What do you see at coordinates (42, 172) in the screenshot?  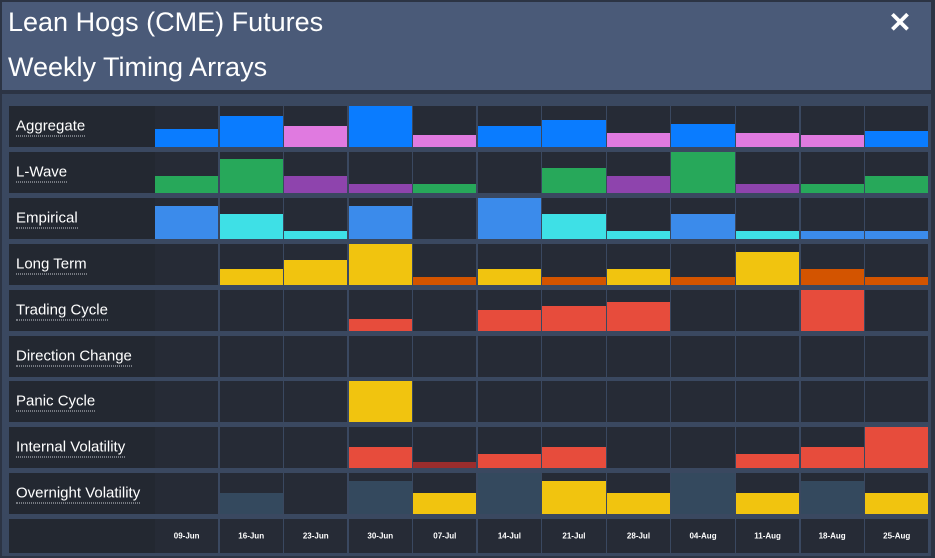 I see `row-l-wave-label: L-Wave` at bounding box center [42, 172].